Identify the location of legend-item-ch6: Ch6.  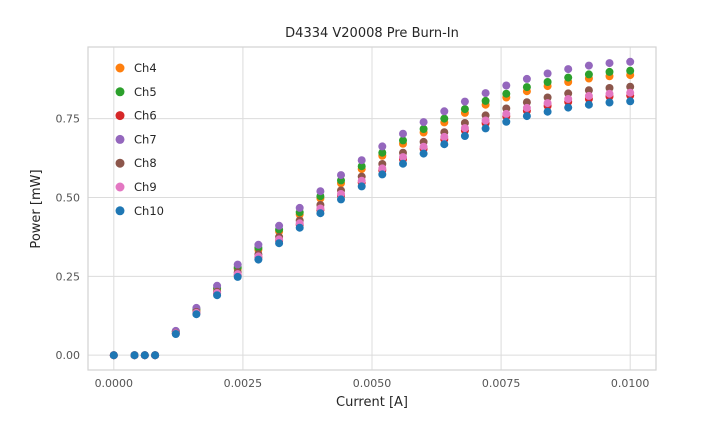
(136, 116).